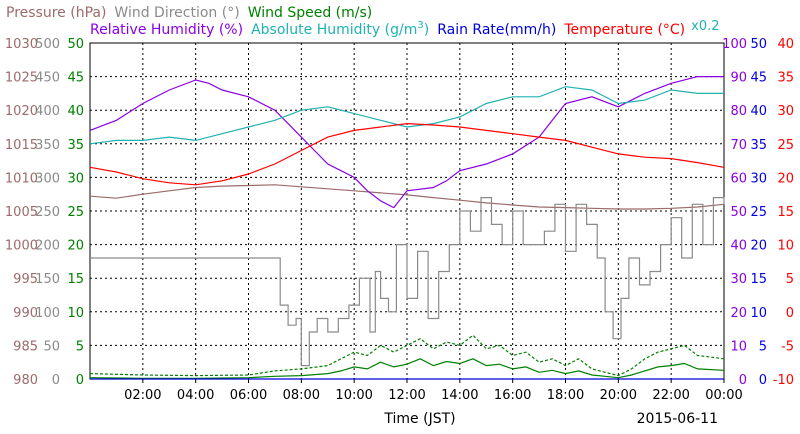 This screenshot has height=434, width=800. I want to click on tick-label-humidity: 90, so click(738, 78).